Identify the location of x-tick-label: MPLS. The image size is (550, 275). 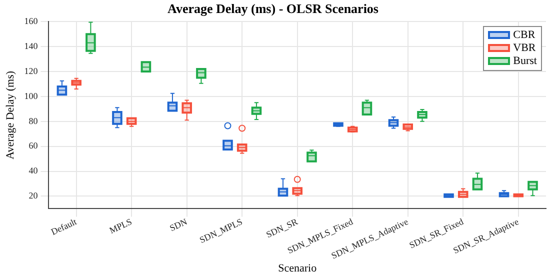
(121, 226).